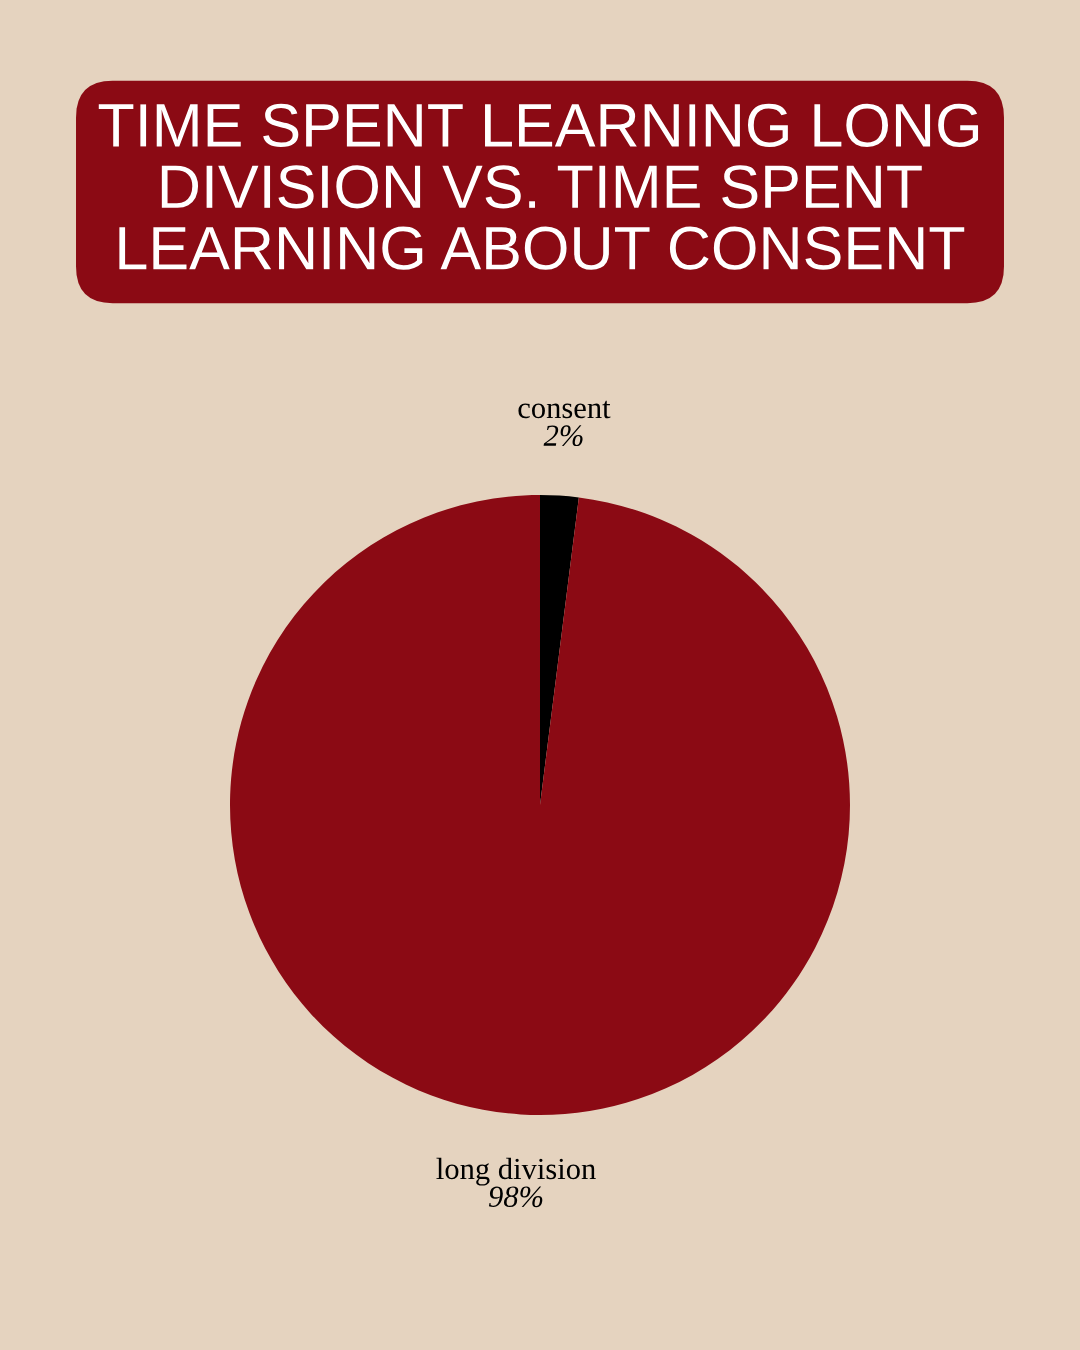 The width and height of the screenshot is (1080, 1350). I want to click on slice-label: long division, so click(516, 1171).